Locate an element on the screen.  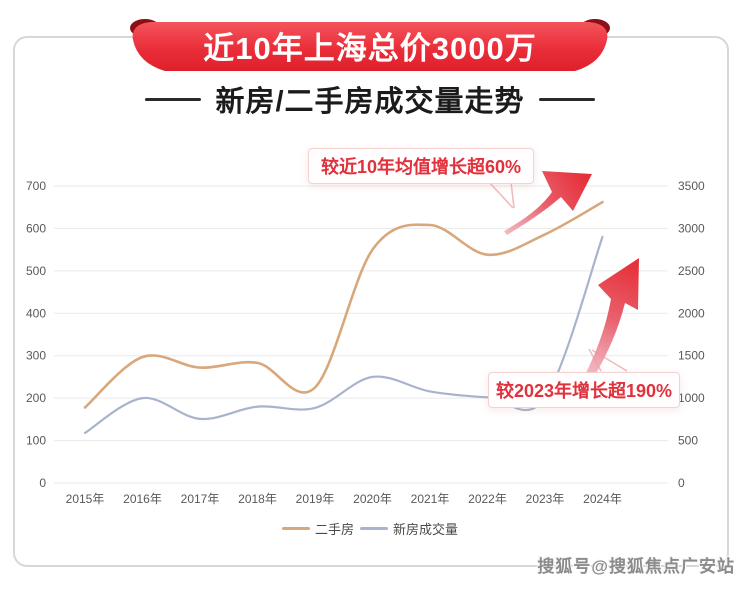
ribbon-body is located at coordinates (370, 46).